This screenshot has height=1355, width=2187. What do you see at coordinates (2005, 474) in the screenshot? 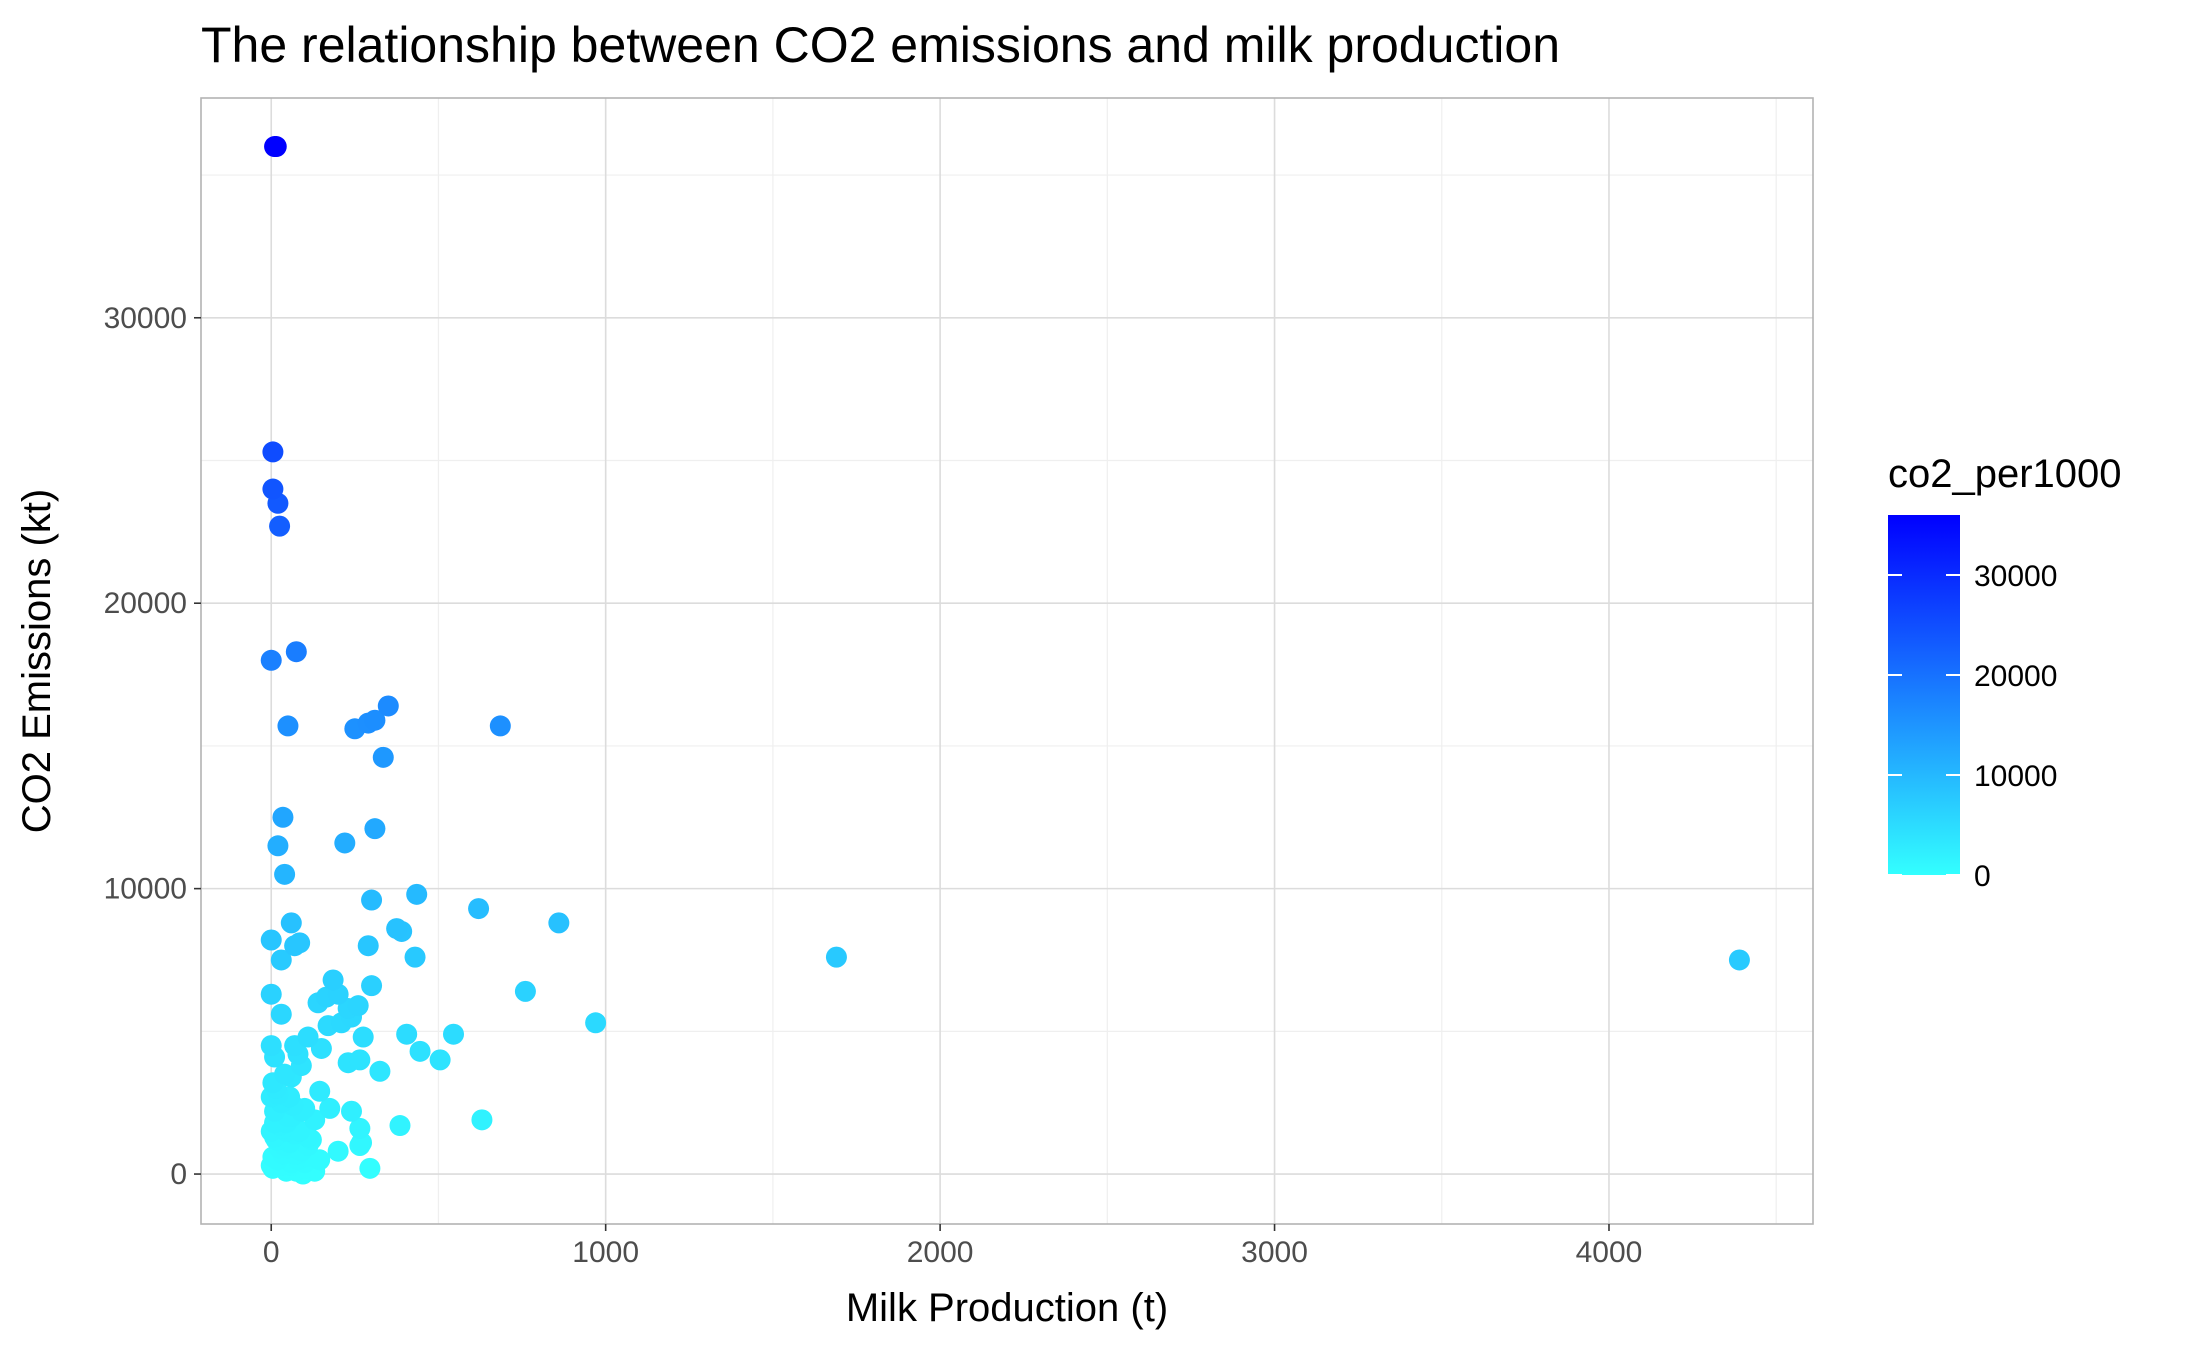
I see `legend-title: co2_per1000` at bounding box center [2005, 474].